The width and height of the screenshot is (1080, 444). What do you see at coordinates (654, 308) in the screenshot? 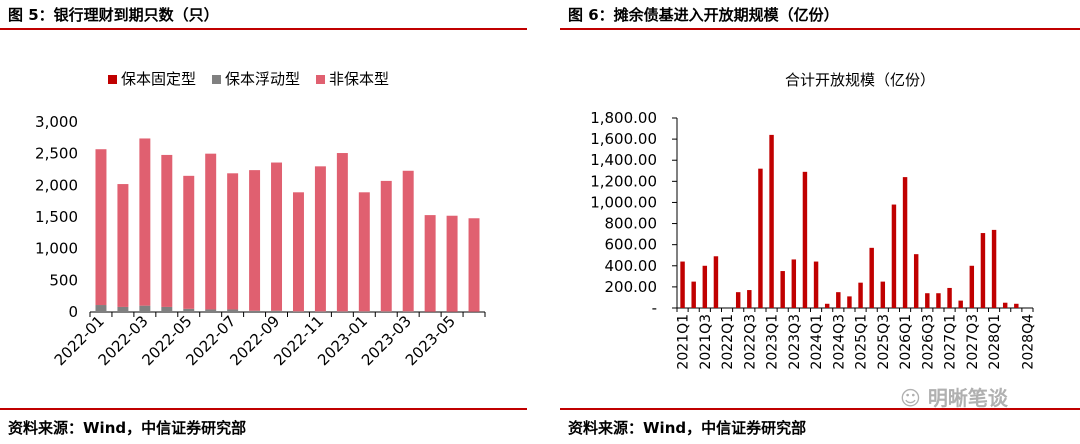
I see `y-tick-label: -` at bounding box center [654, 308].